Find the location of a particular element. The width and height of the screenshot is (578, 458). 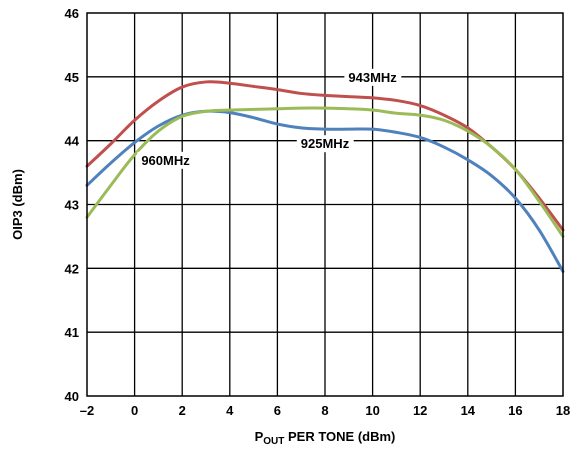

y-tick-label: 42 is located at coordinates (72, 268).